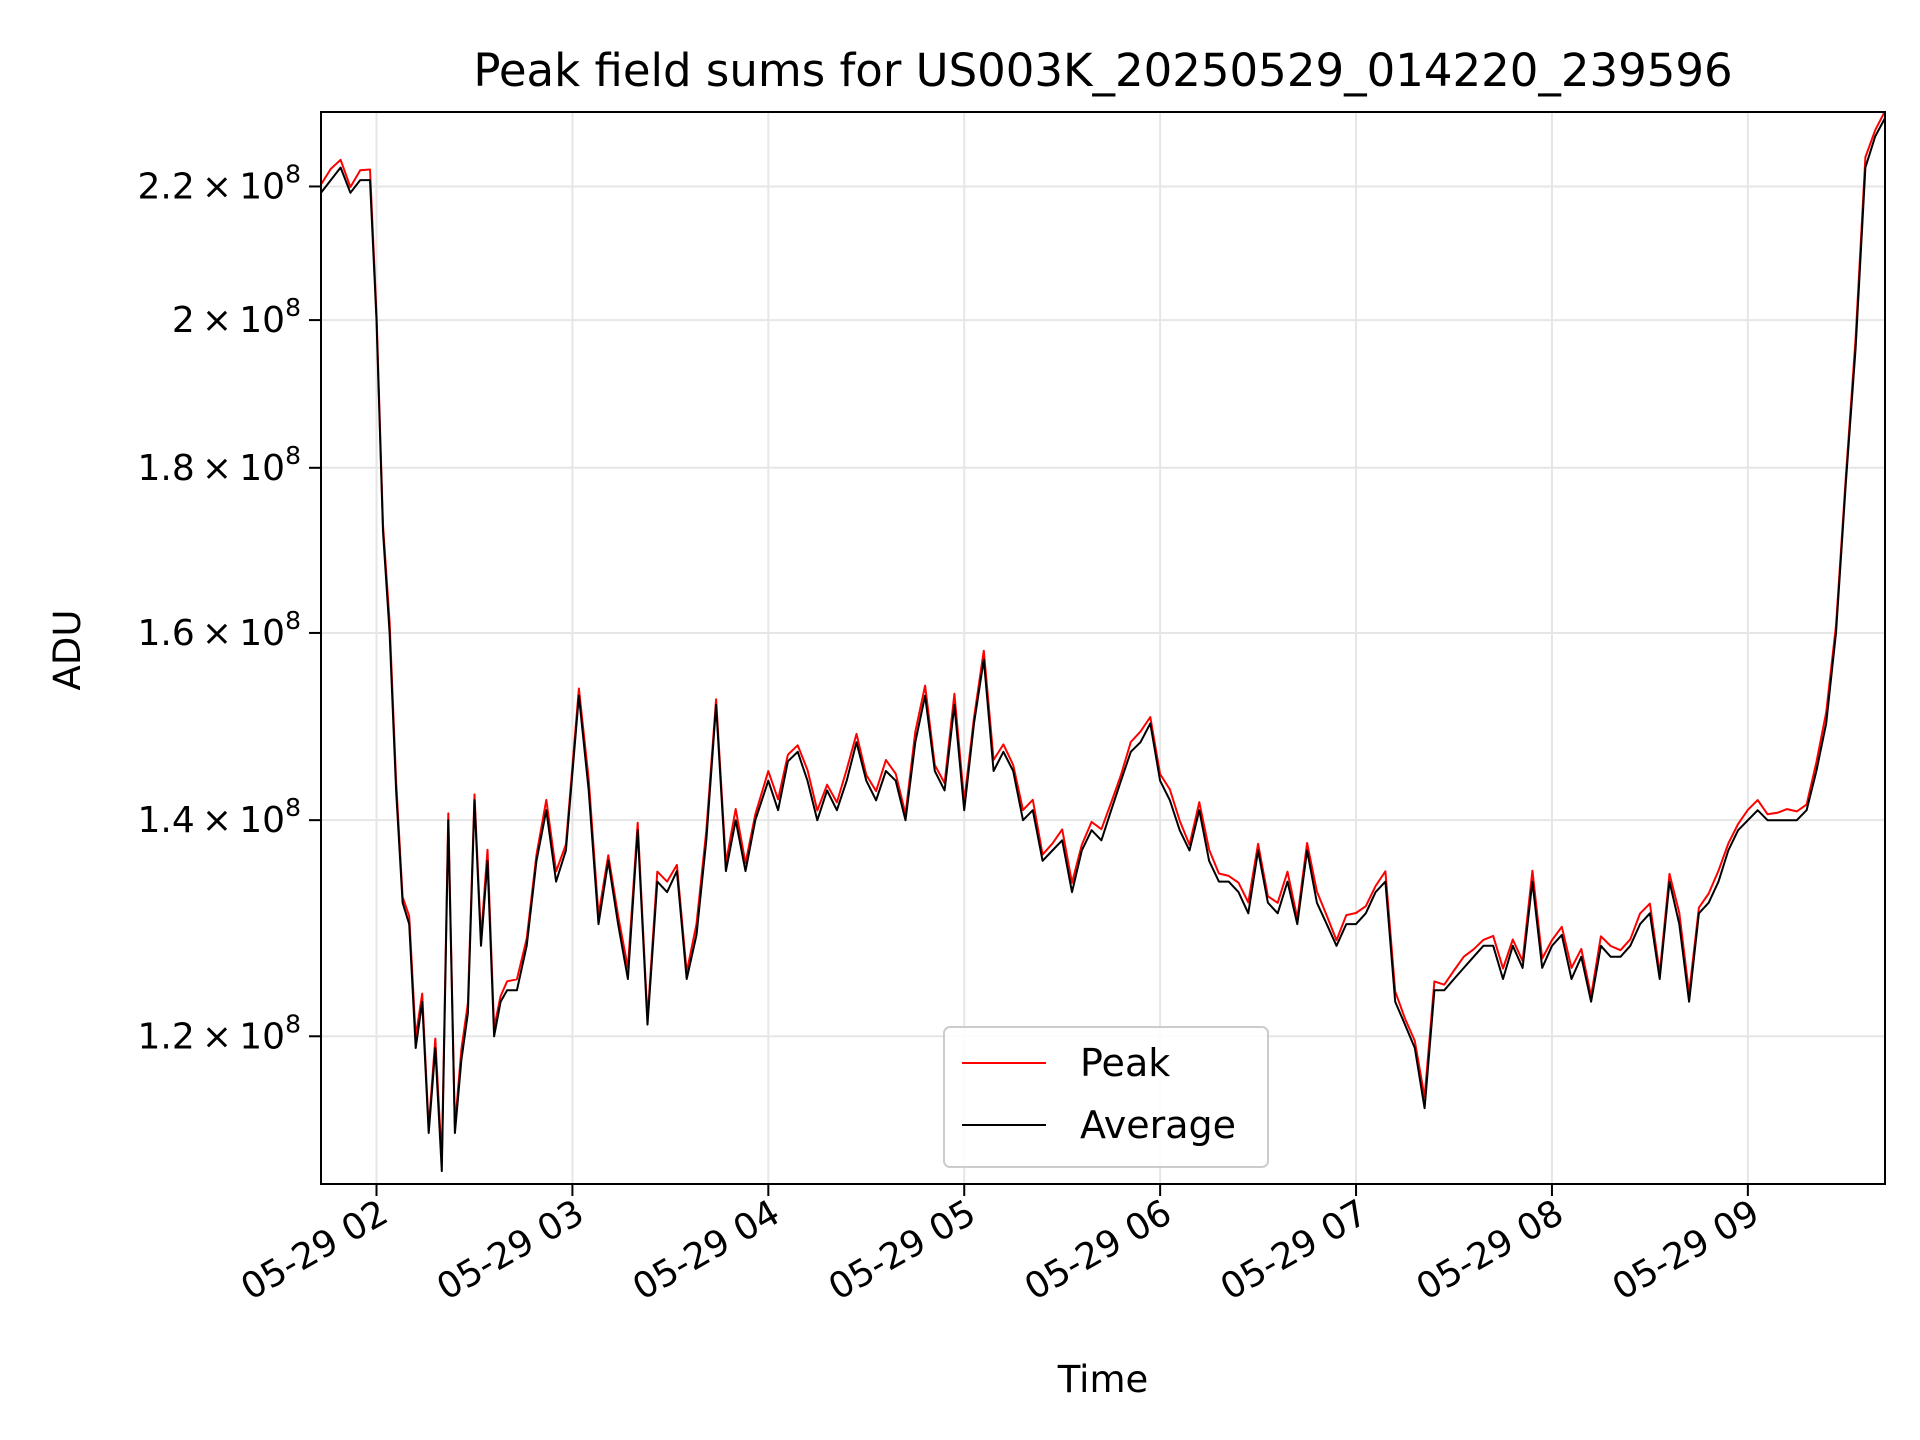 The image size is (1920, 1440). What do you see at coordinates (240, 186) in the screenshot?
I see `y-tick-times-5: × 10` at bounding box center [240, 186].